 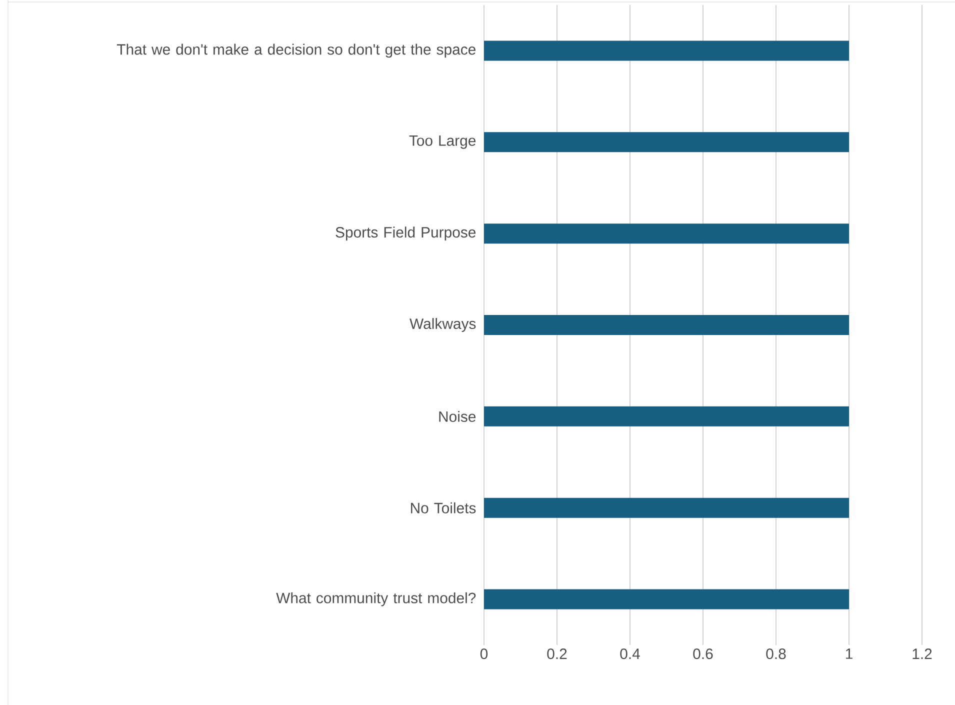 I want to click on y-tick-label: No Toilets, so click(x=443, y=508).